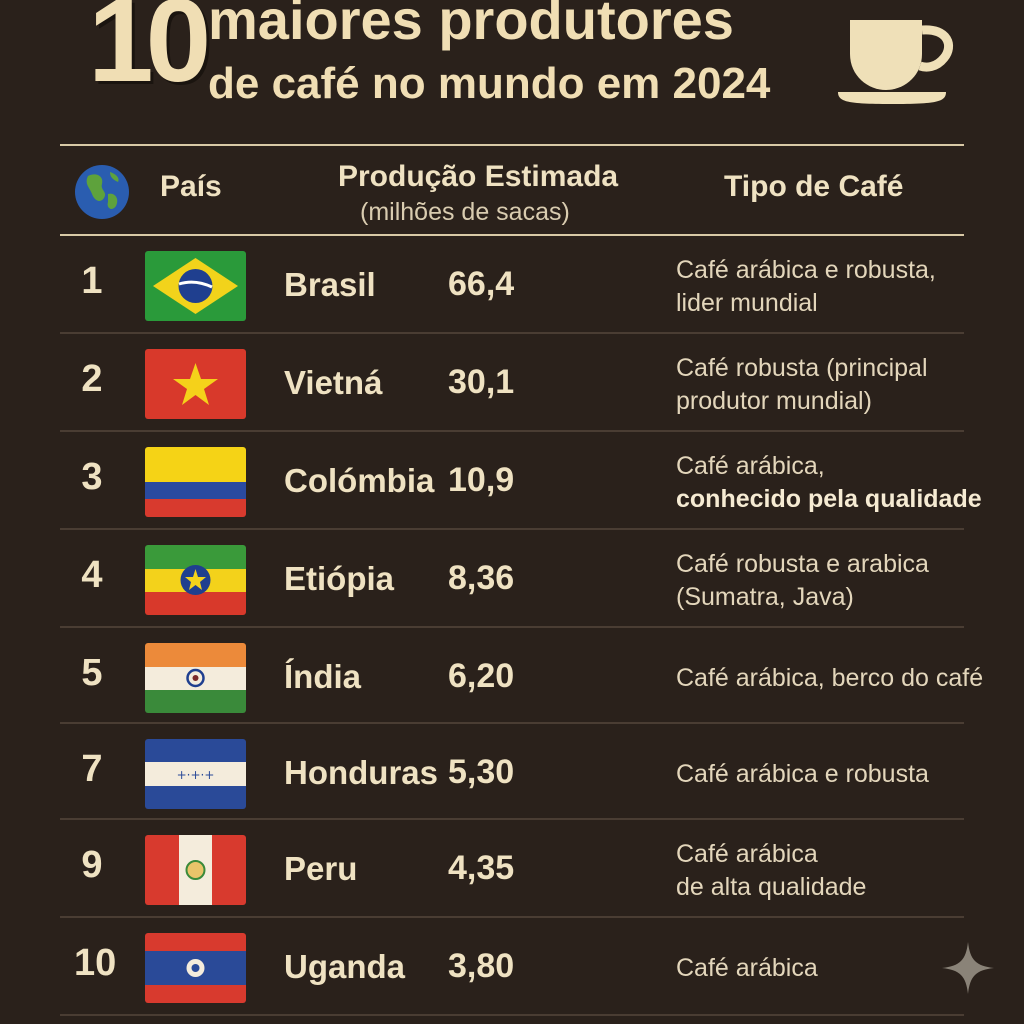  What do you see at coordinates (512, 145) in the screenshot?
I see `header-top-rule` at bounding box center [512, 145].